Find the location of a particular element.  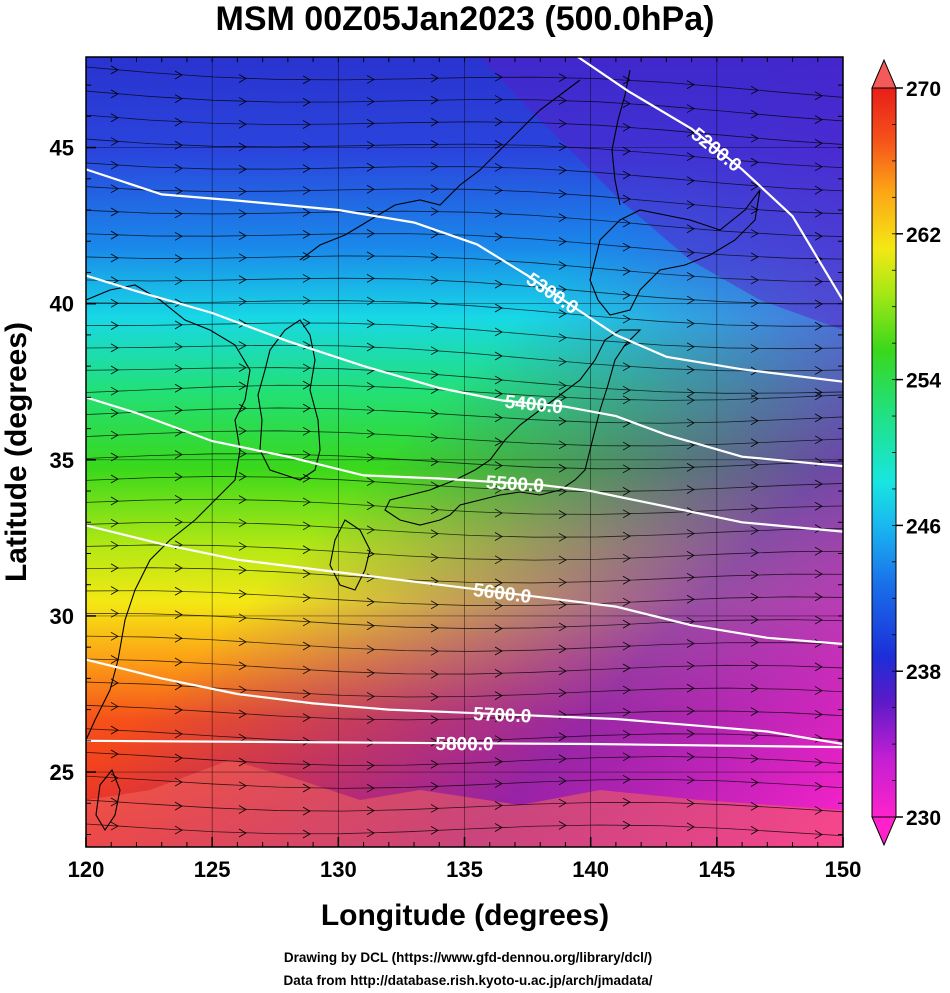

y-tick-label: 45 is located at coordinates (62, 148).